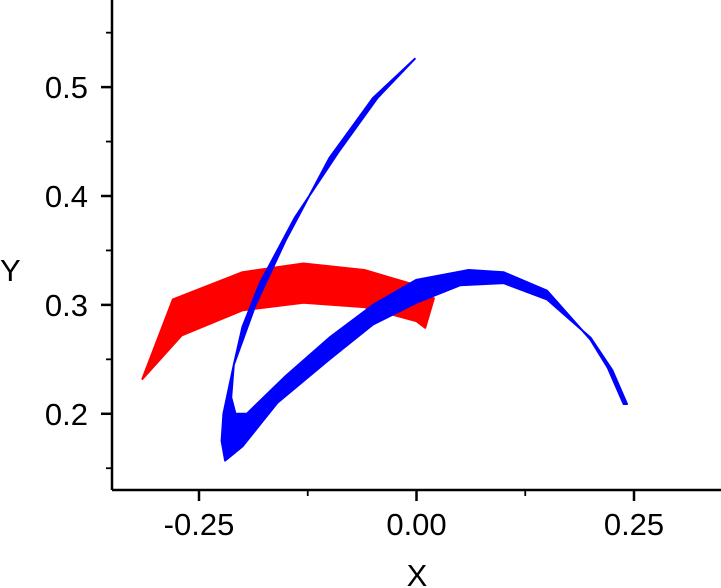 This screenshot has width=721, height=588. What do you see at coordinates (416, 524) in the screenshot?
I see `x-tick-label: 0.00` at bounding box center [416, 524].